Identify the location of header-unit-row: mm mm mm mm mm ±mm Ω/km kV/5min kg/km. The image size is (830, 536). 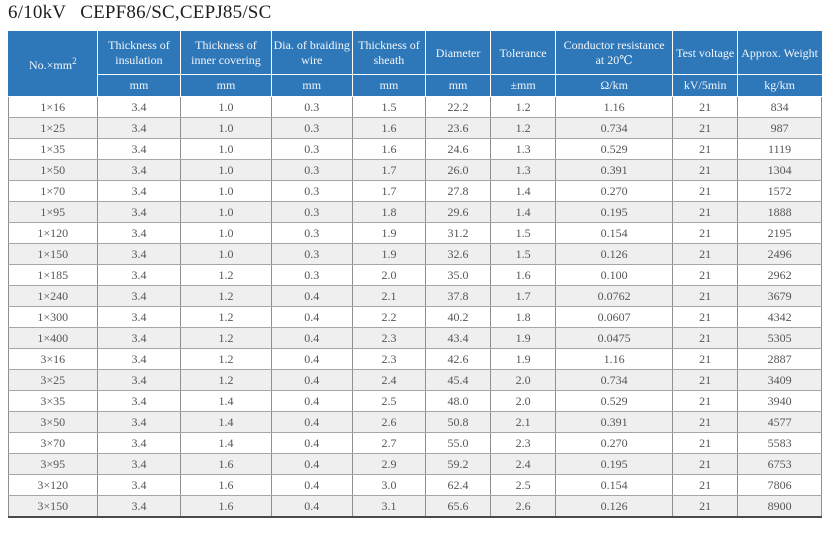
(415, 85).